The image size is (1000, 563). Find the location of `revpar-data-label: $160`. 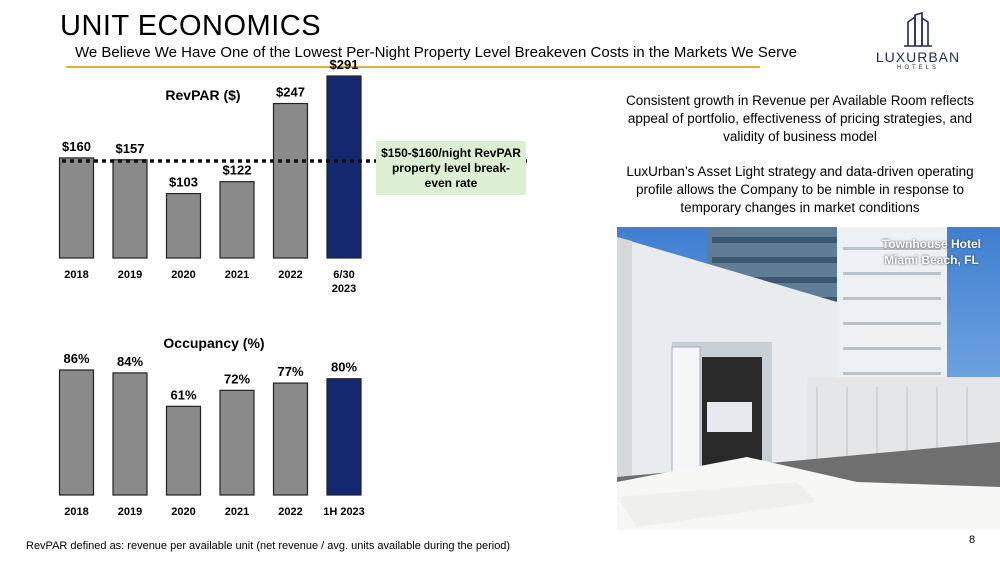

revpar-data-label: $160 is located at coordinates (76, 146).